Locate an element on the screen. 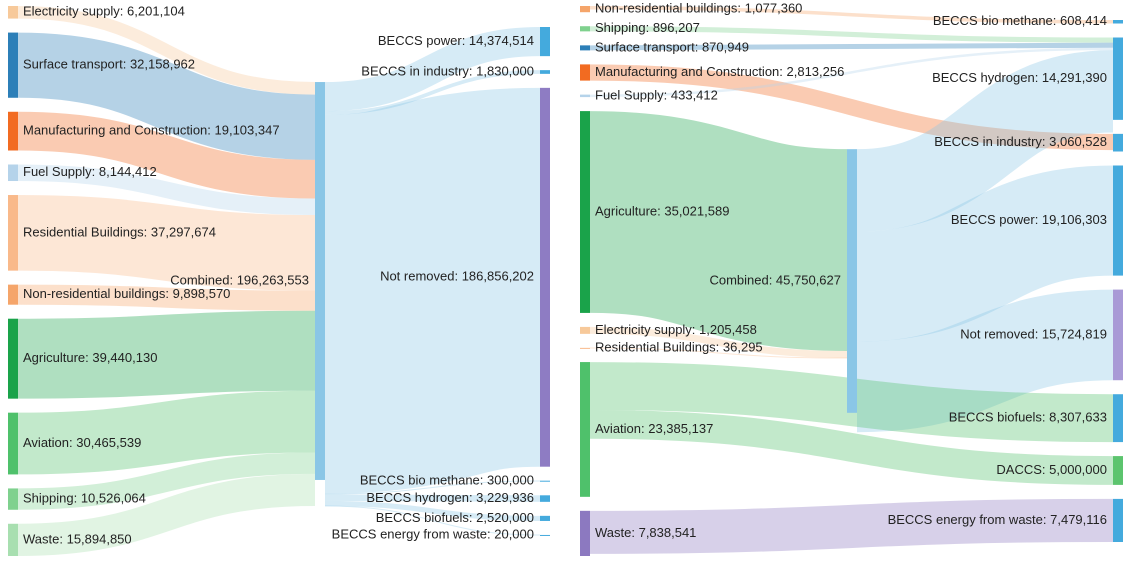 This screenshot has height=562, width=1125. node-label: BECCS biofuels: 8,307,633 is located at coordinates (1028, 417).